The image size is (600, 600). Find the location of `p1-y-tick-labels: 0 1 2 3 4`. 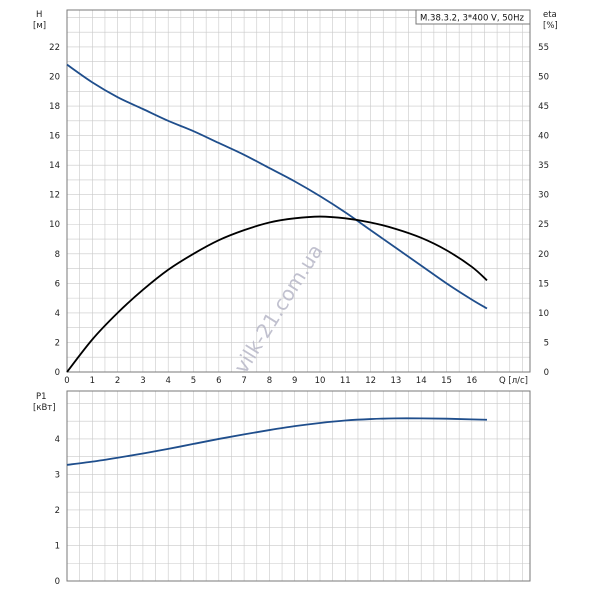

p1-y-tick-labels: 0 1 2 3 4 is located at coordinates (57, 511).